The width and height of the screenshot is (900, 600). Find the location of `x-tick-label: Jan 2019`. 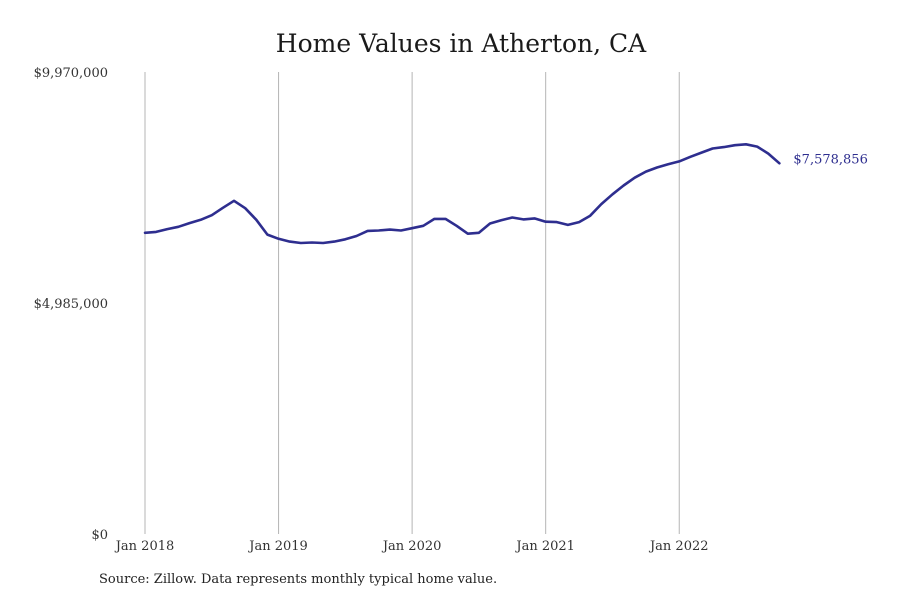

x-tick-label: Jan 2019 is located at coordinates (277, 546).